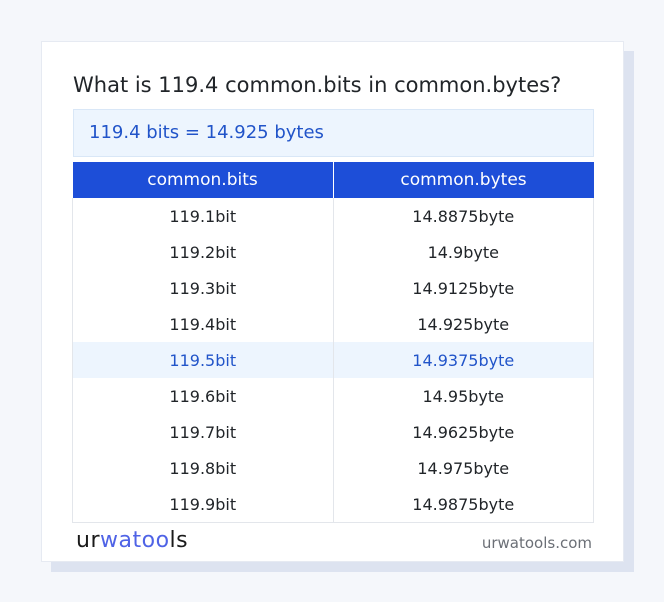 The width and height of the screenshot is (664, 602). I want to click on column-header-bits: common.bits, so click(202, 180).